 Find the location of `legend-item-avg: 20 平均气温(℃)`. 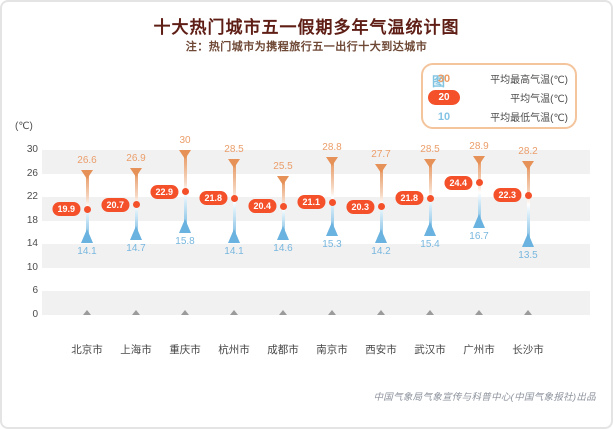

legend-item-avg: 20 平均气温(℃) is located at coordinates (498, 97).